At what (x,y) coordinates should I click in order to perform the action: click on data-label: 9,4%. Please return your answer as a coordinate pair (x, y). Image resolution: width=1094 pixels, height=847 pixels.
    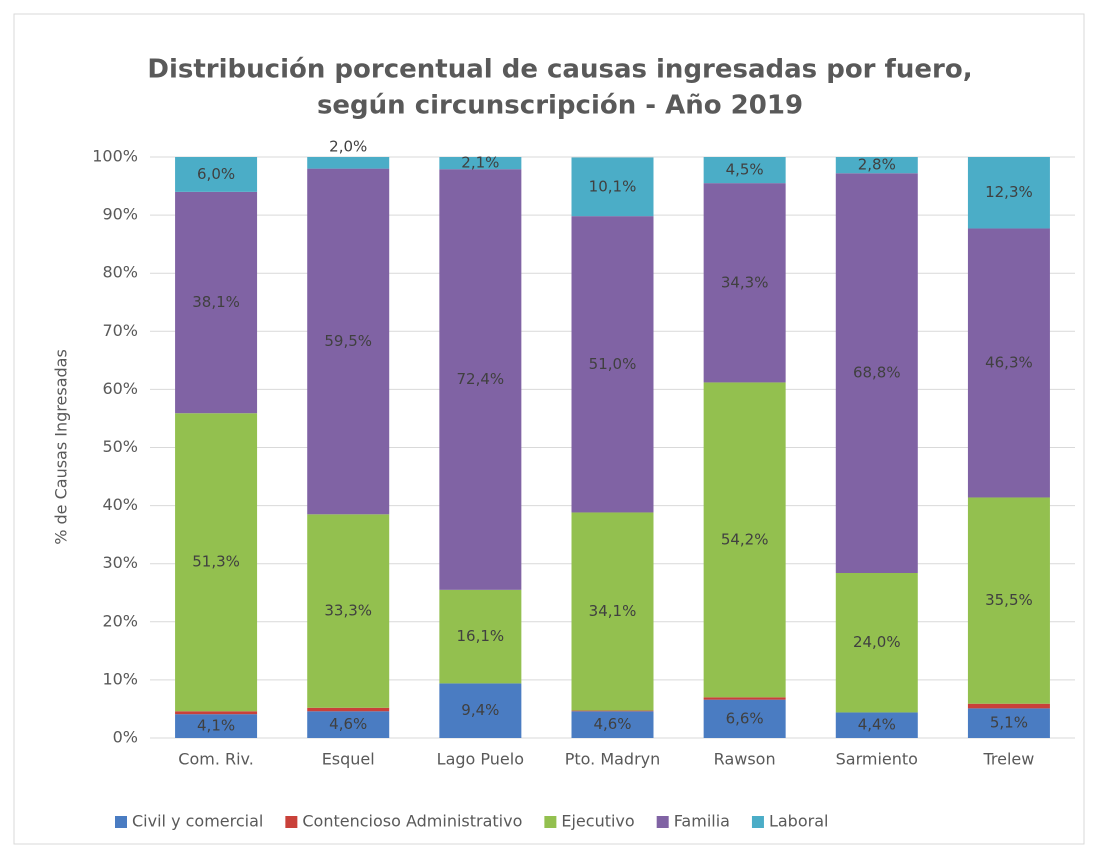
    Looking at the image, I should click on (480, 710).